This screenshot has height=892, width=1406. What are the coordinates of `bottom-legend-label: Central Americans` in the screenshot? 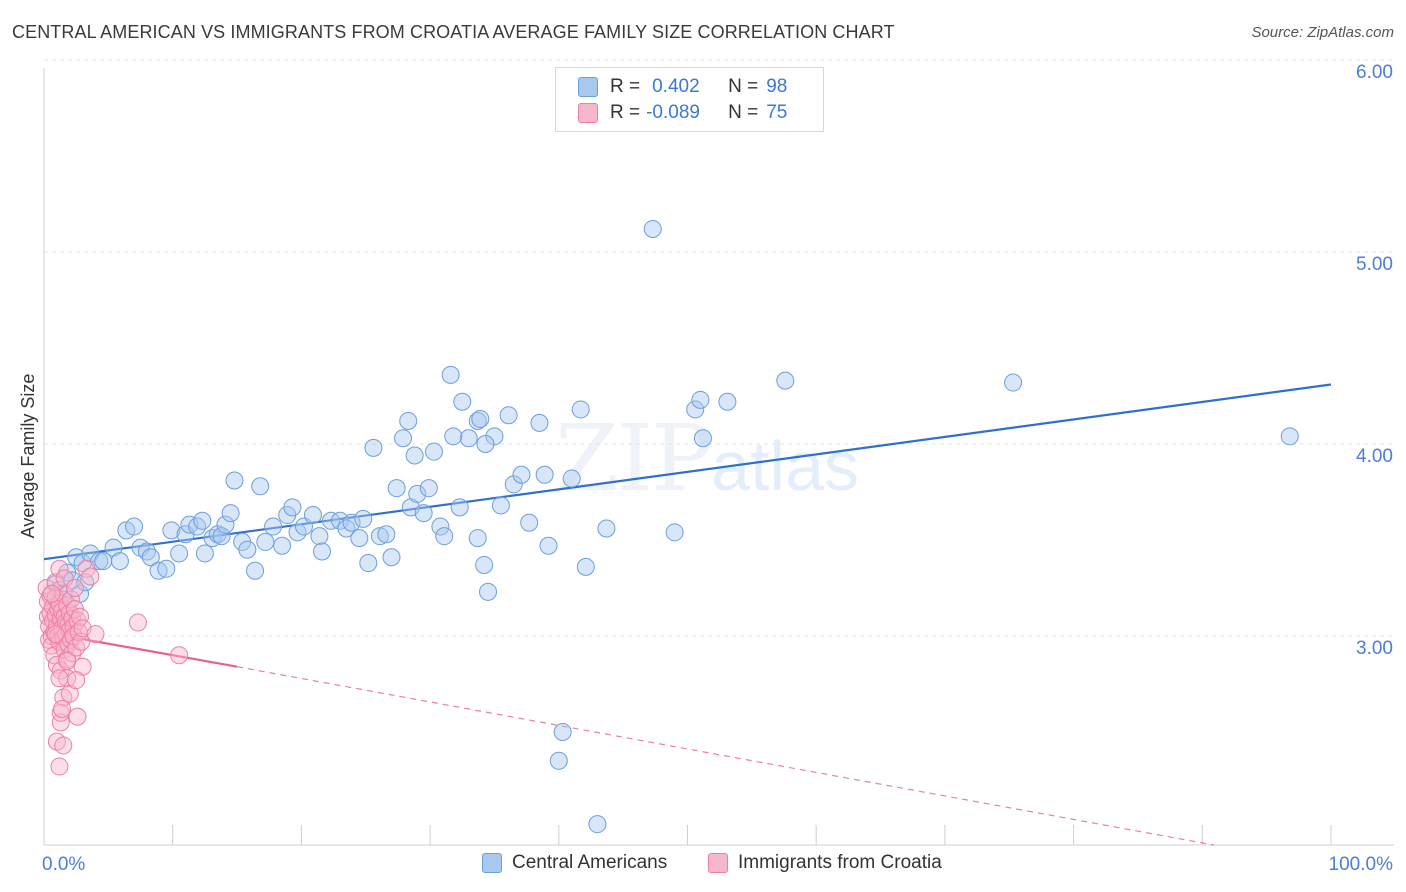 It's located at (590, 862).